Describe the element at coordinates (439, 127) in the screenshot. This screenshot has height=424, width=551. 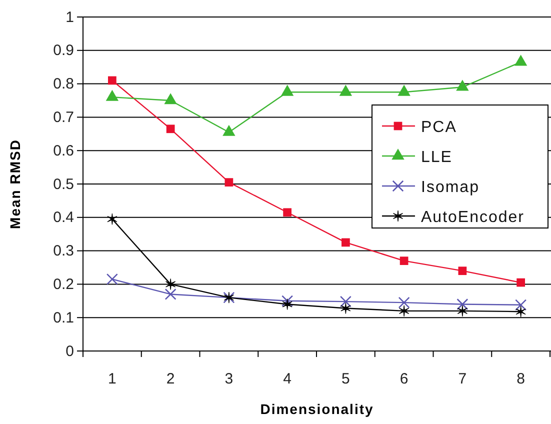
I see `legend-label: PCA` at that location.